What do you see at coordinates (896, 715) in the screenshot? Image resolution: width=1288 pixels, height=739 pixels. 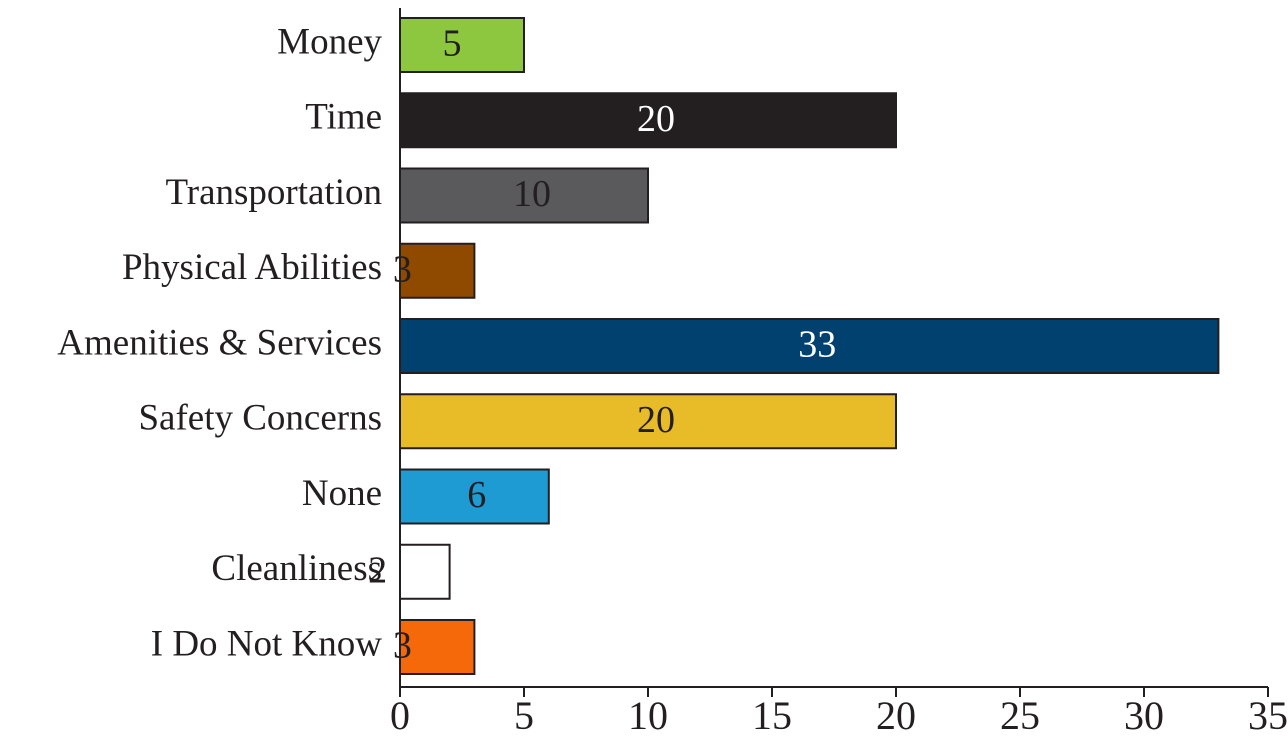 I see `x-tick-label: 20` at bounding box center [896, 715].